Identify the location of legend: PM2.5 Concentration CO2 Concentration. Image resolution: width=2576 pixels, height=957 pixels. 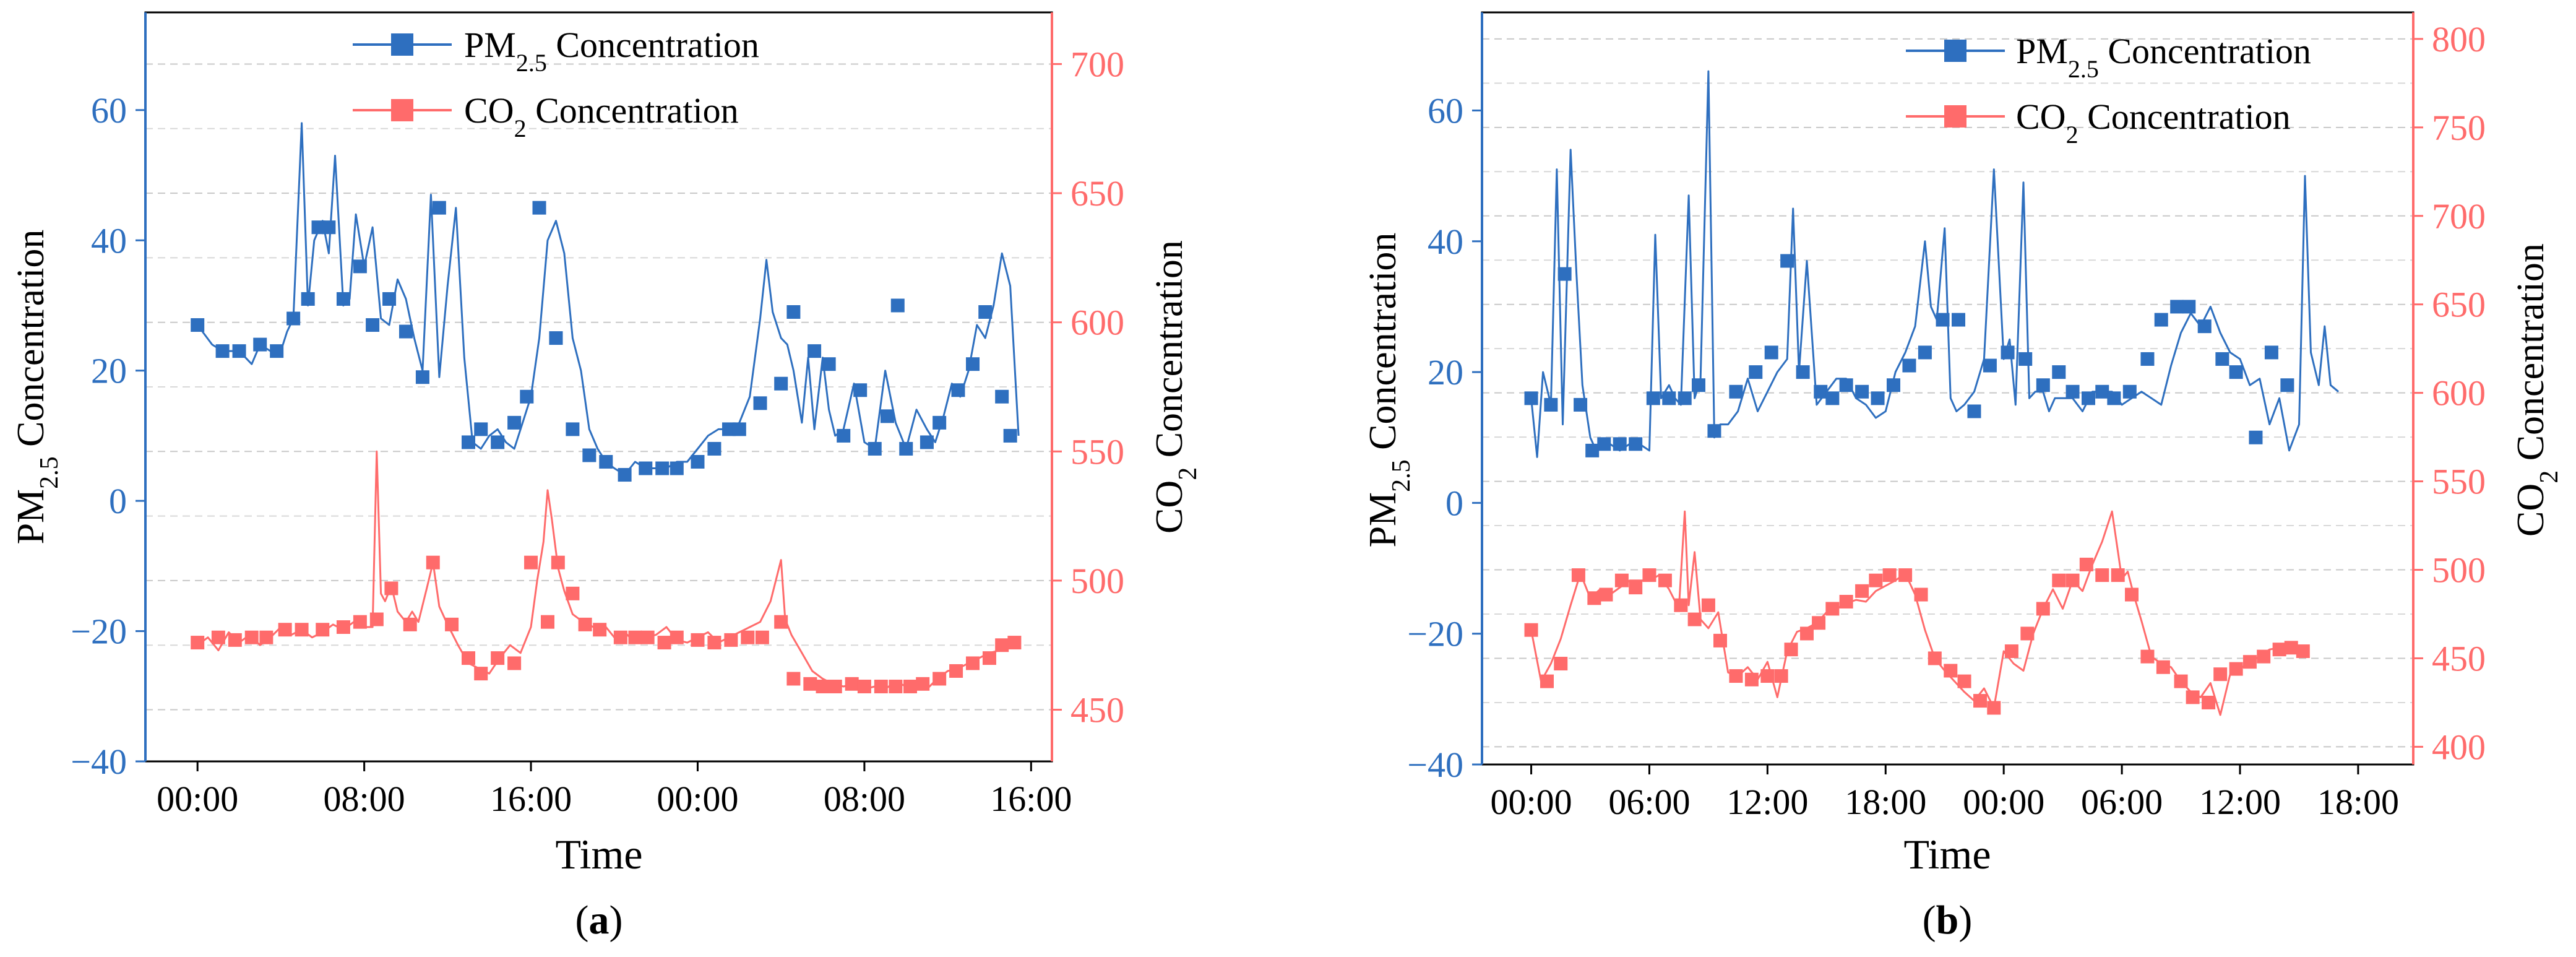
(2108, 90).